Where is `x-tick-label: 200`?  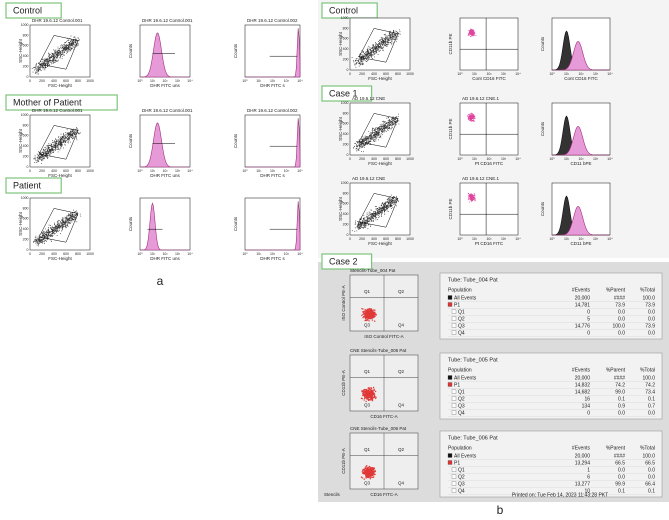
x-tick-label: 200 is located at coordinates (42, 171).